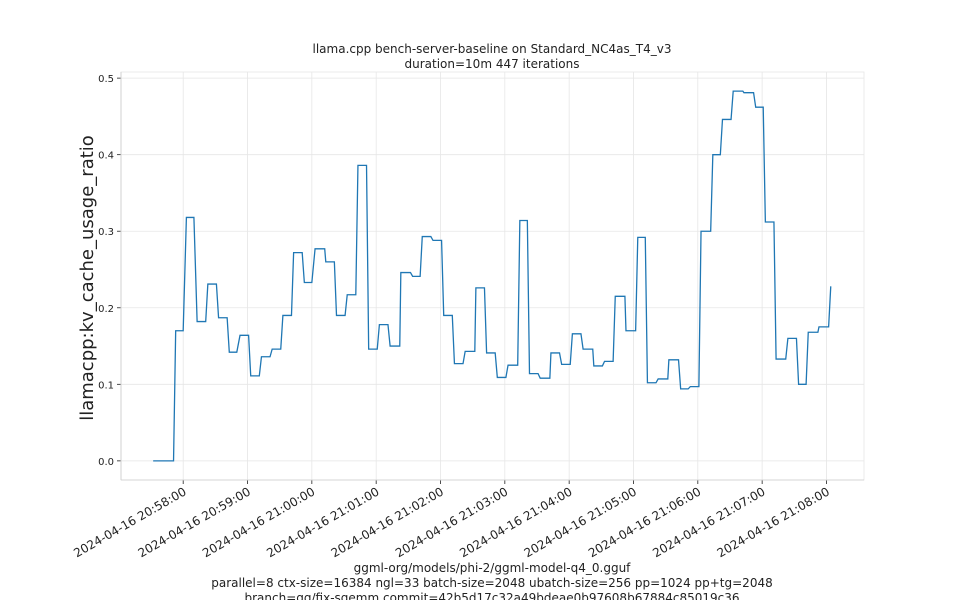  What do you see at coordinates (451, 522) in the screenshot?
I see `x-tick-label: 2024-04-16 21:03:00` at bounding box center [451, 522].